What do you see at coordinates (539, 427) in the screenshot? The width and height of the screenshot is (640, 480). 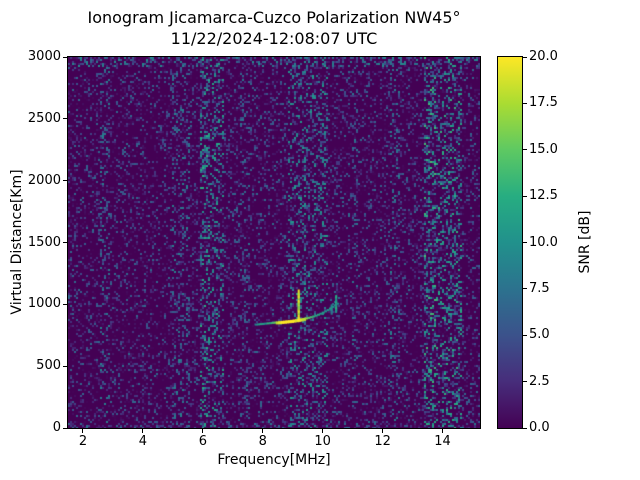 I see `colorbar-tick-label: 0.0` at bounding box center [539, 427].